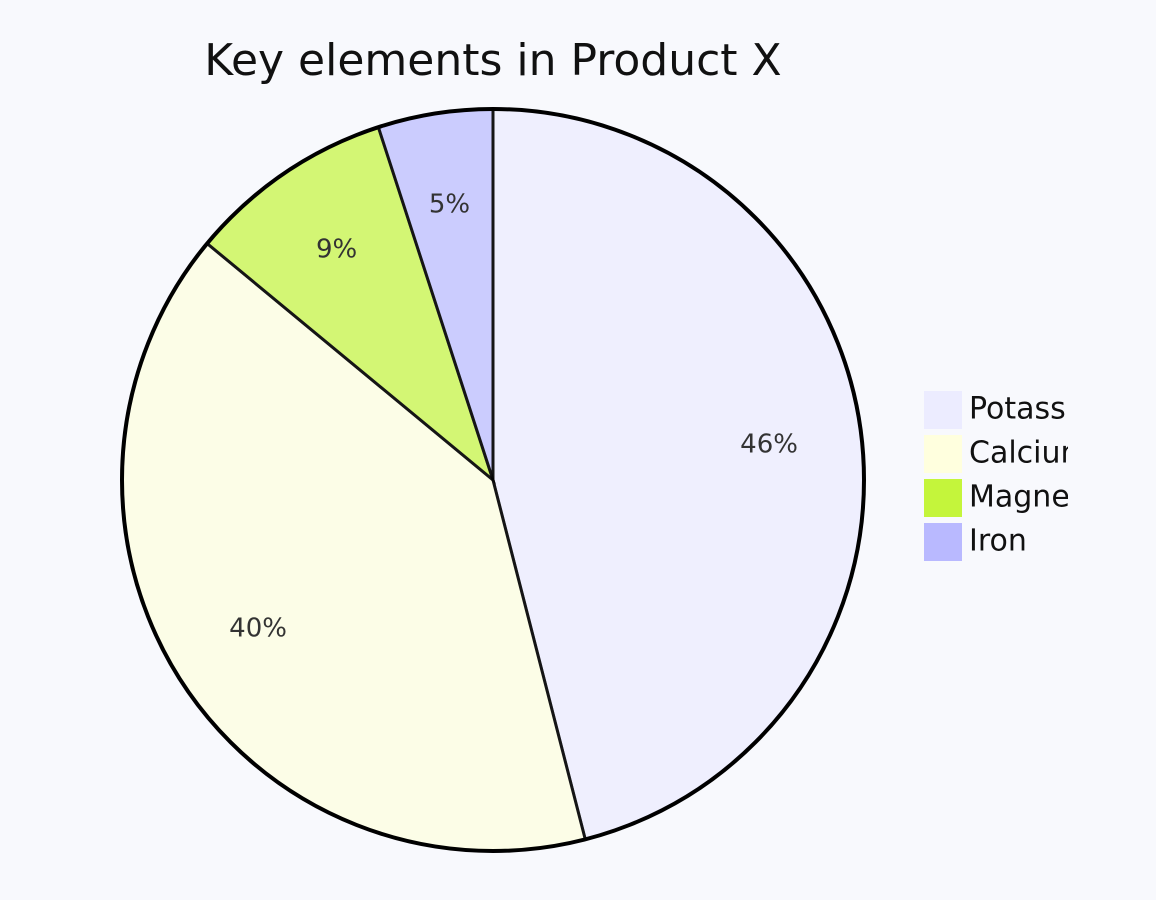 The image size is (1156, 900). Describe the element at coordinates (1055, 497) in the screenshot. I see `legend-label: Magnesium` at that location.